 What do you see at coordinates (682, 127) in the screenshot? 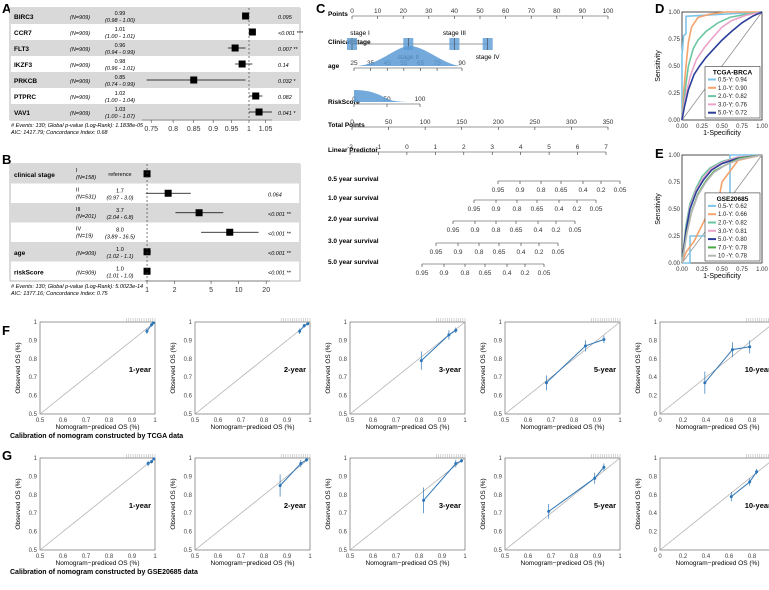
I see `roc-x-tick-label: 0.00` at bounding box center [682, 127].